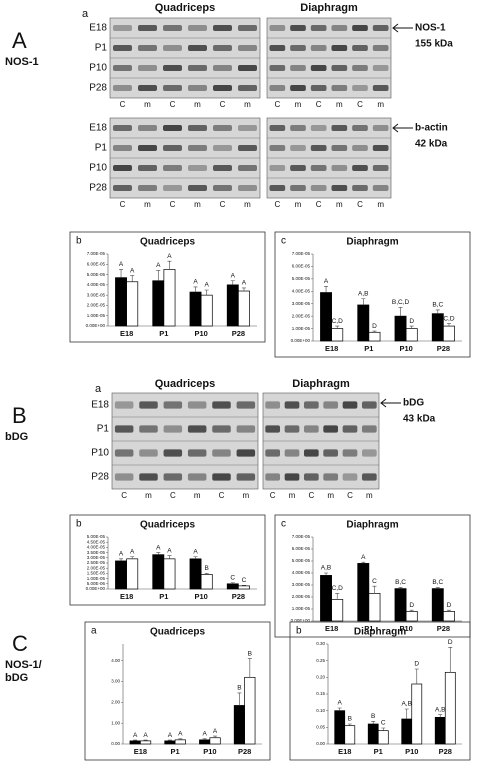 The image size is (482, 765). I want to click on row-label: P10, so click(98, 68).